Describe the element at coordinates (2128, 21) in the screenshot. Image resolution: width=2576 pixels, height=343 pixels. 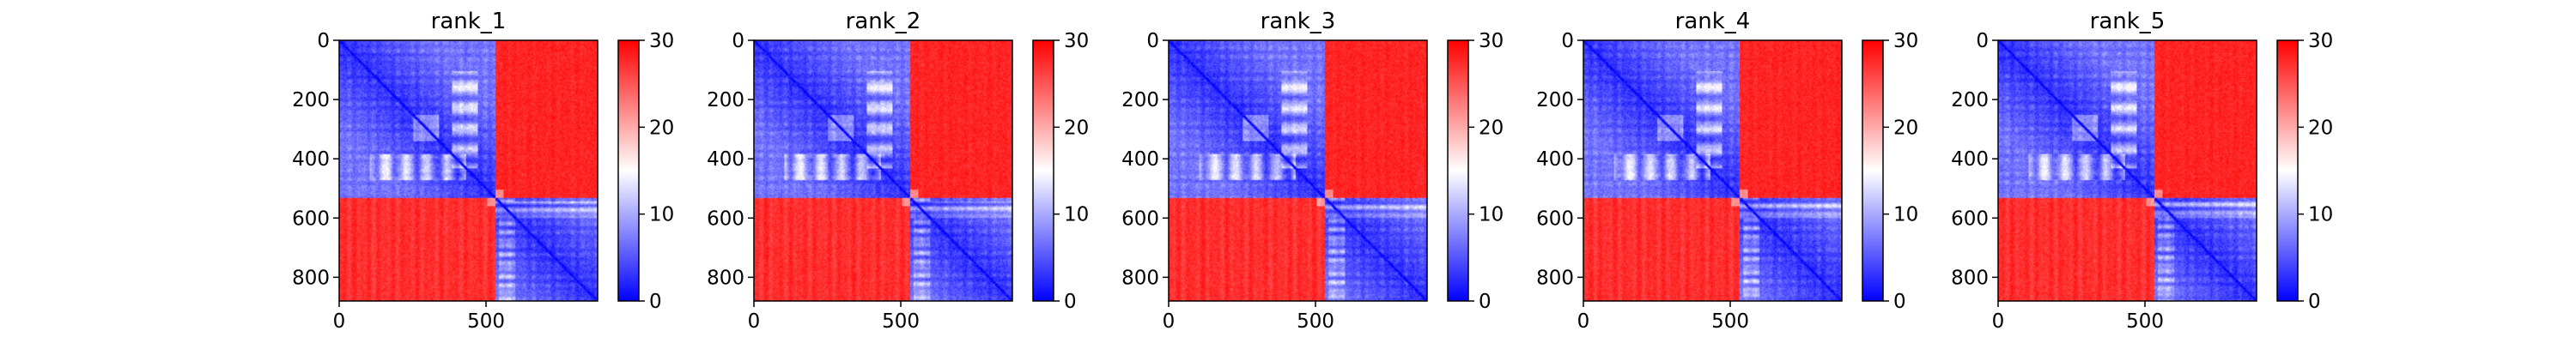
I see `panel-title: rank_5` at that location.